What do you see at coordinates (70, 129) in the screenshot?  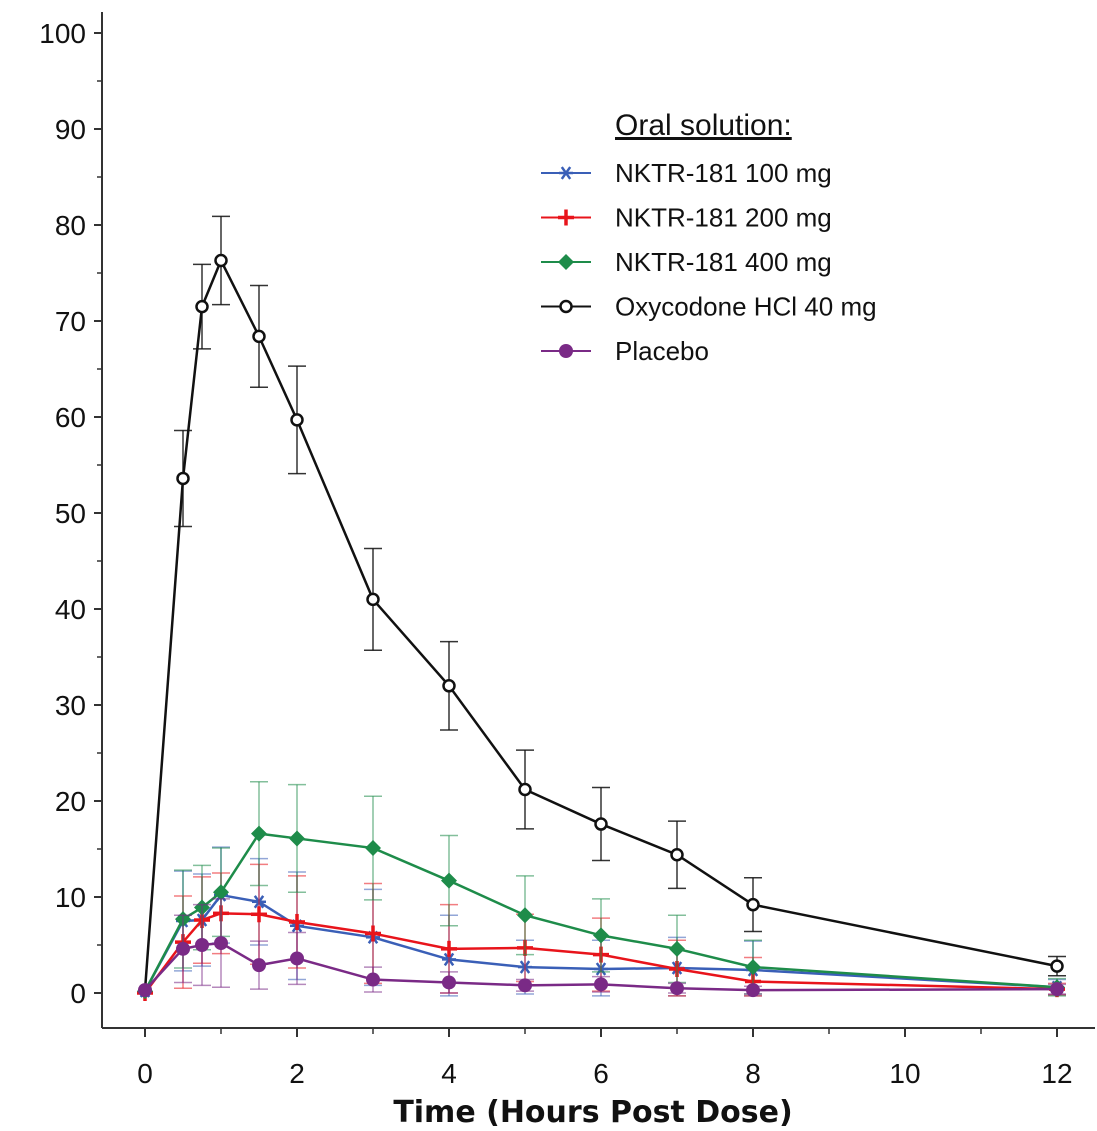 I see `y-tick-label: 90` at bounding box center [70, 129].